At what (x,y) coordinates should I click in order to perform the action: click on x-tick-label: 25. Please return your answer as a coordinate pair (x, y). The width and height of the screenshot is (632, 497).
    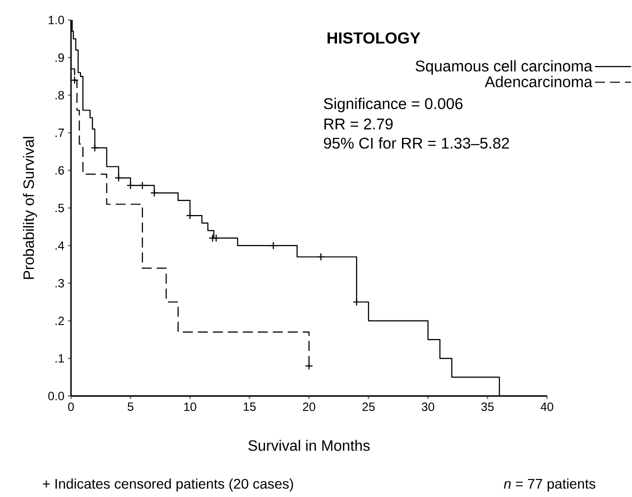
    Looking at the image, I should click on (368, 407).